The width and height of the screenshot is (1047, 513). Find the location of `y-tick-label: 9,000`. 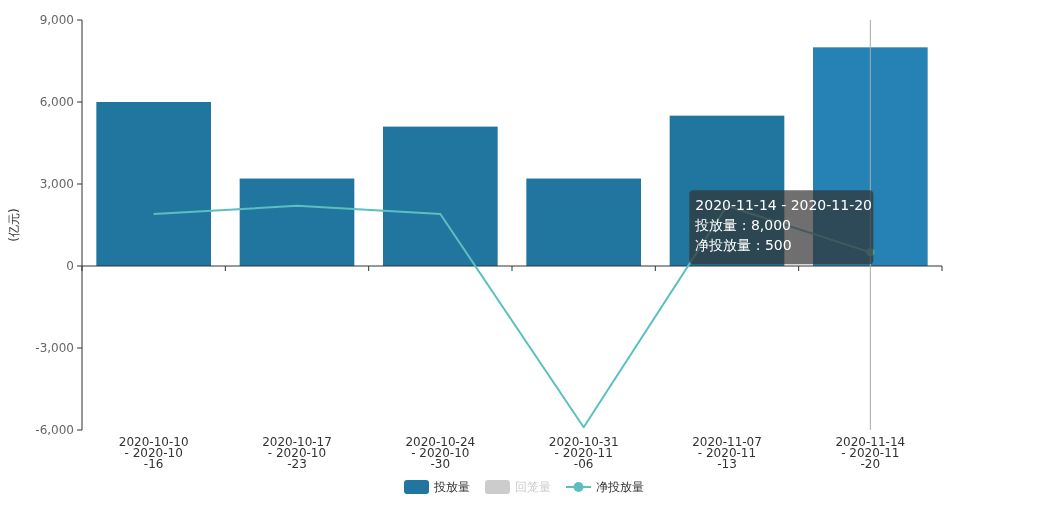

y-tick-label: 9,000 is located at coordinates (56, 20).